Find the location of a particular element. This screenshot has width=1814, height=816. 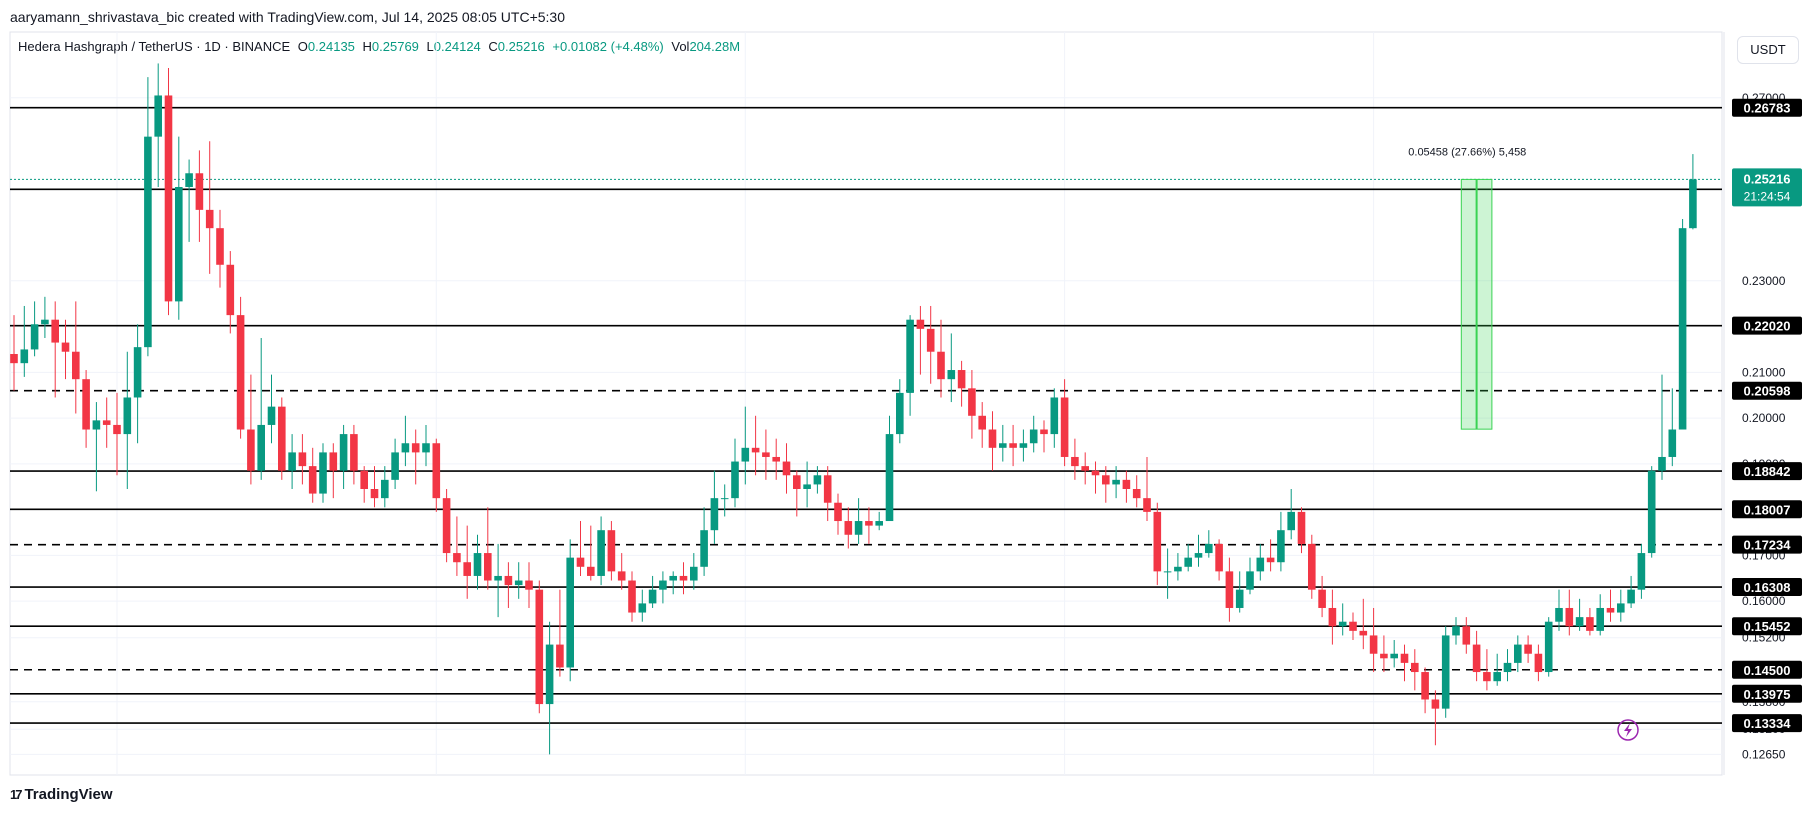

level-label: 0.20598 is located at coordinates (1767, 391).